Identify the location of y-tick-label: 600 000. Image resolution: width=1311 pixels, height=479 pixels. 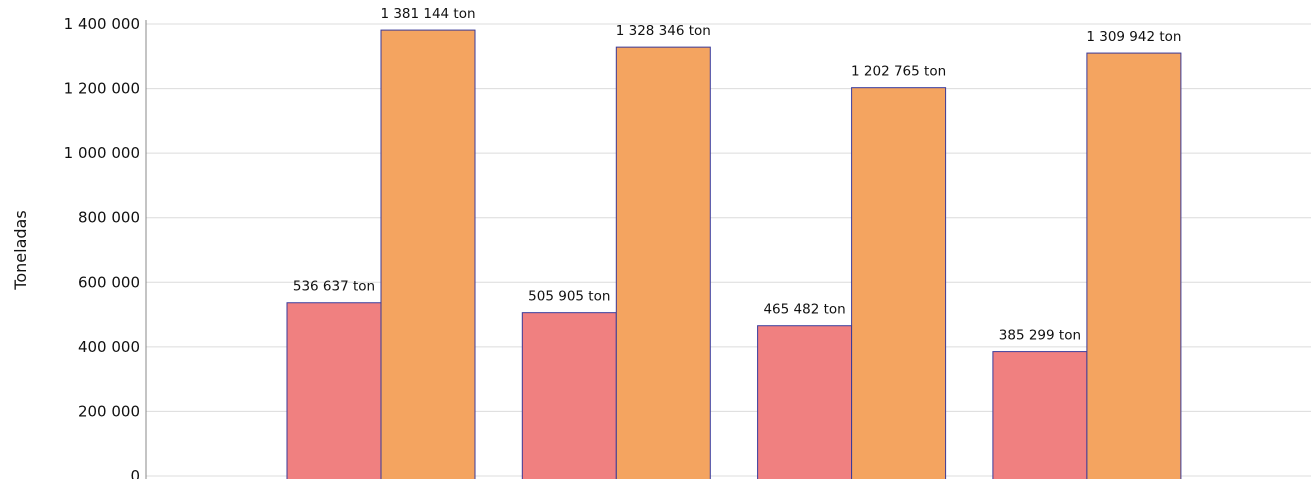
(109, 282).